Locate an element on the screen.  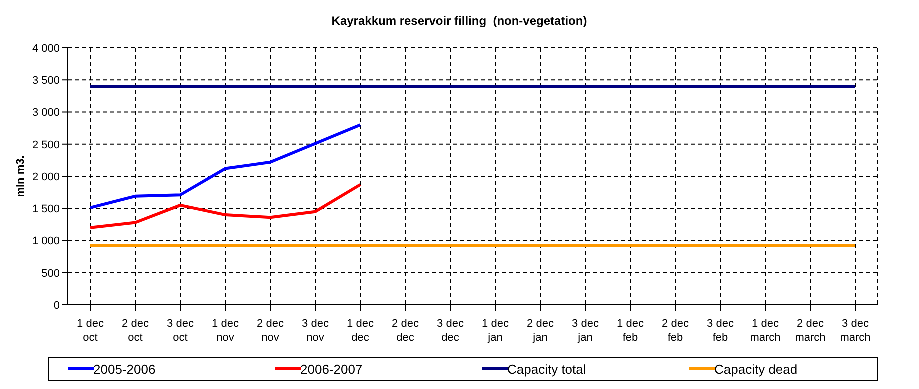
x-tick-label: 3 dec nov is located at coordinates (316, 331).